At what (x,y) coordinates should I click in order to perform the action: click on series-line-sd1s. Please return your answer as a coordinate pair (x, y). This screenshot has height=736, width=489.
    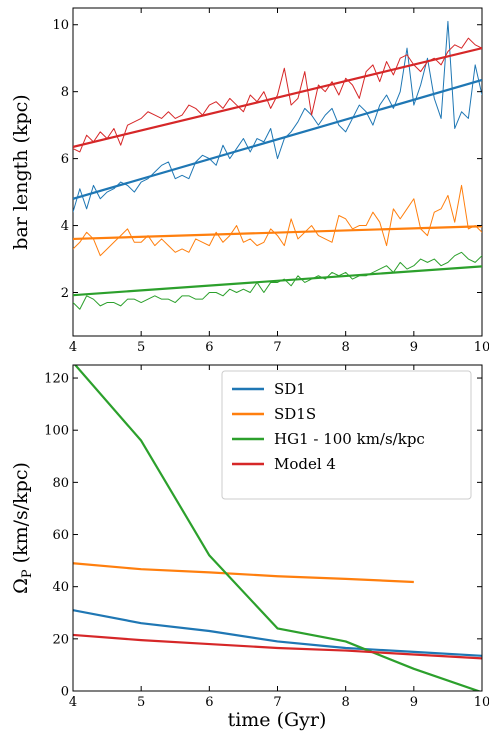
    Looking at the image, I should click on (243, 573).